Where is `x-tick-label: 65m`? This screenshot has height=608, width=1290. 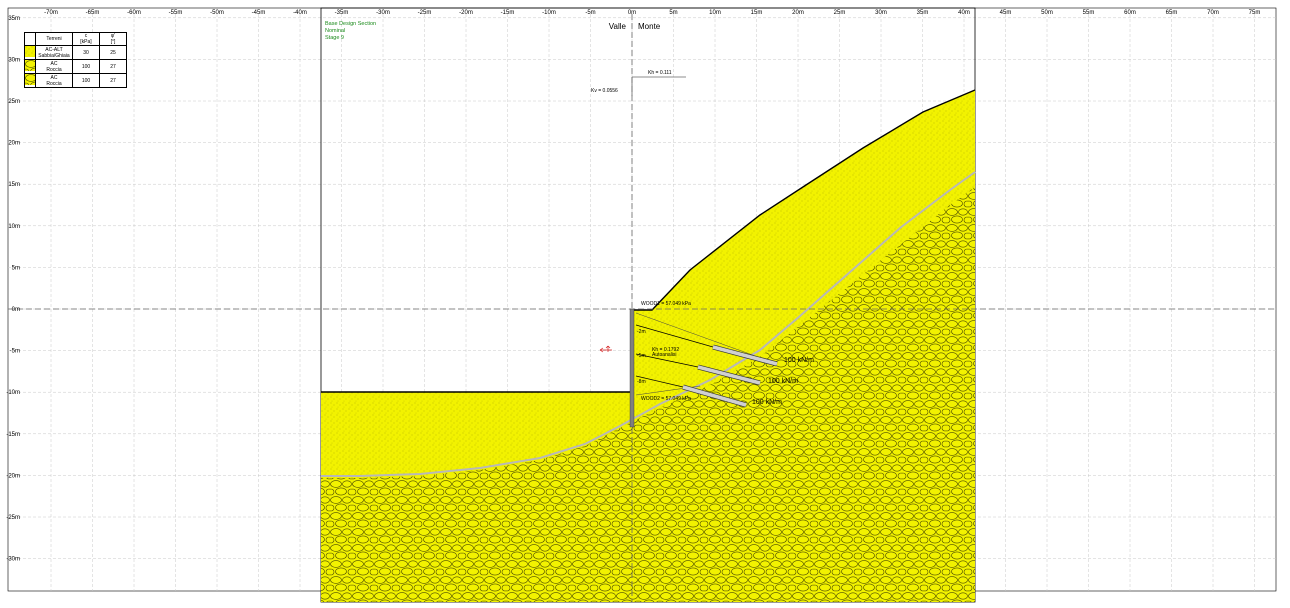
x-tick-label: 65m is located at coordinates (1172, 13).